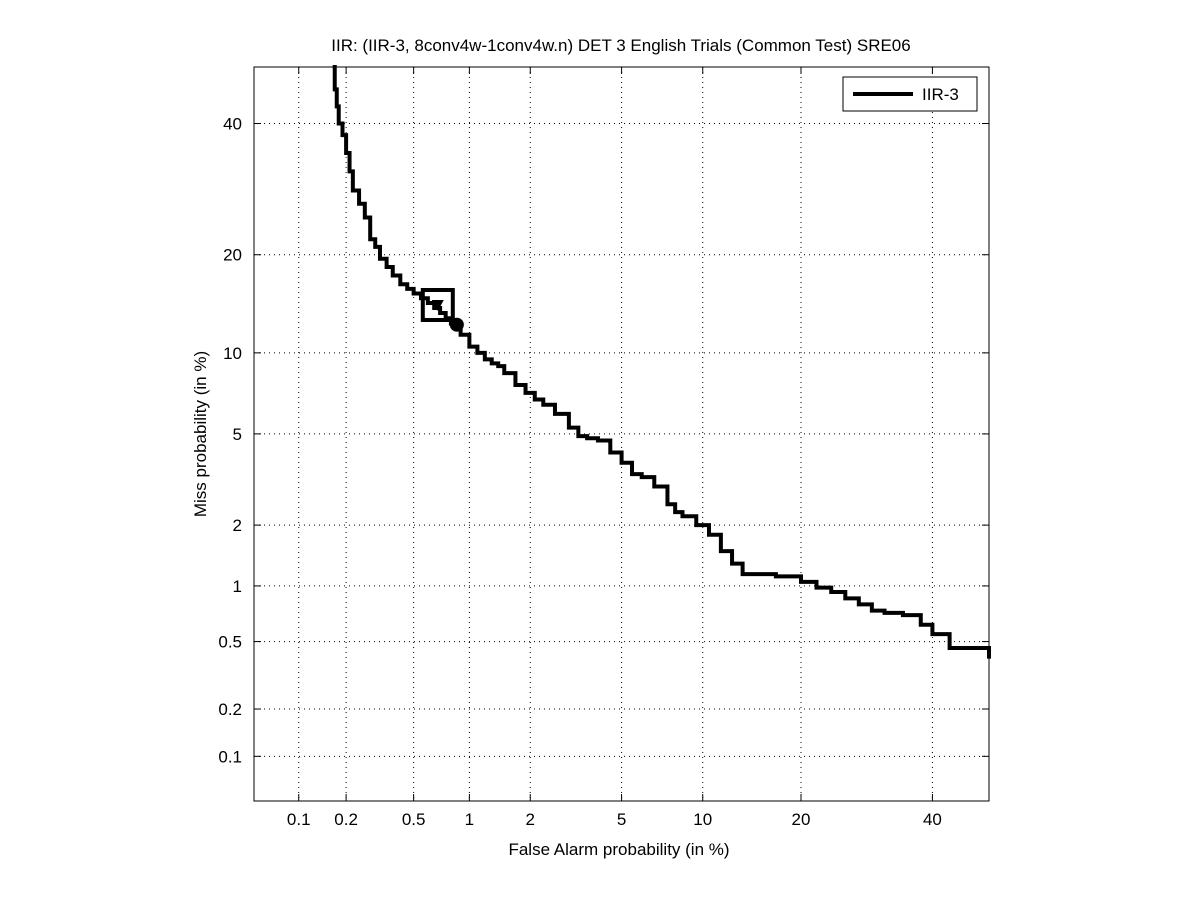  Describe the element at coordinates (237, 525) in the screenshot. I see `y-tick-label: 2` at that location.